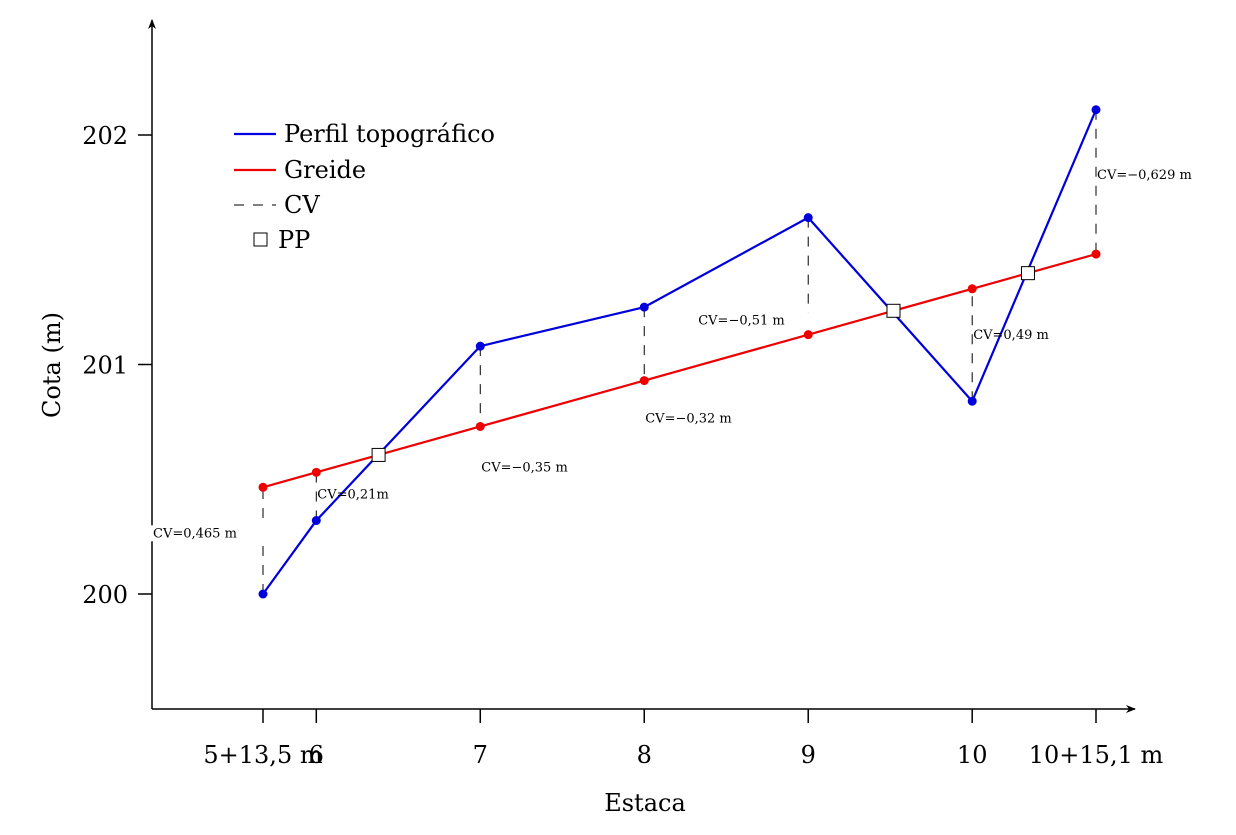 The width and height of the screenshot is (1236, 835). Describe the element at coordinates (688, 419) in the screenshot. I see `cv-label: CV=−0,32 m` at that location.